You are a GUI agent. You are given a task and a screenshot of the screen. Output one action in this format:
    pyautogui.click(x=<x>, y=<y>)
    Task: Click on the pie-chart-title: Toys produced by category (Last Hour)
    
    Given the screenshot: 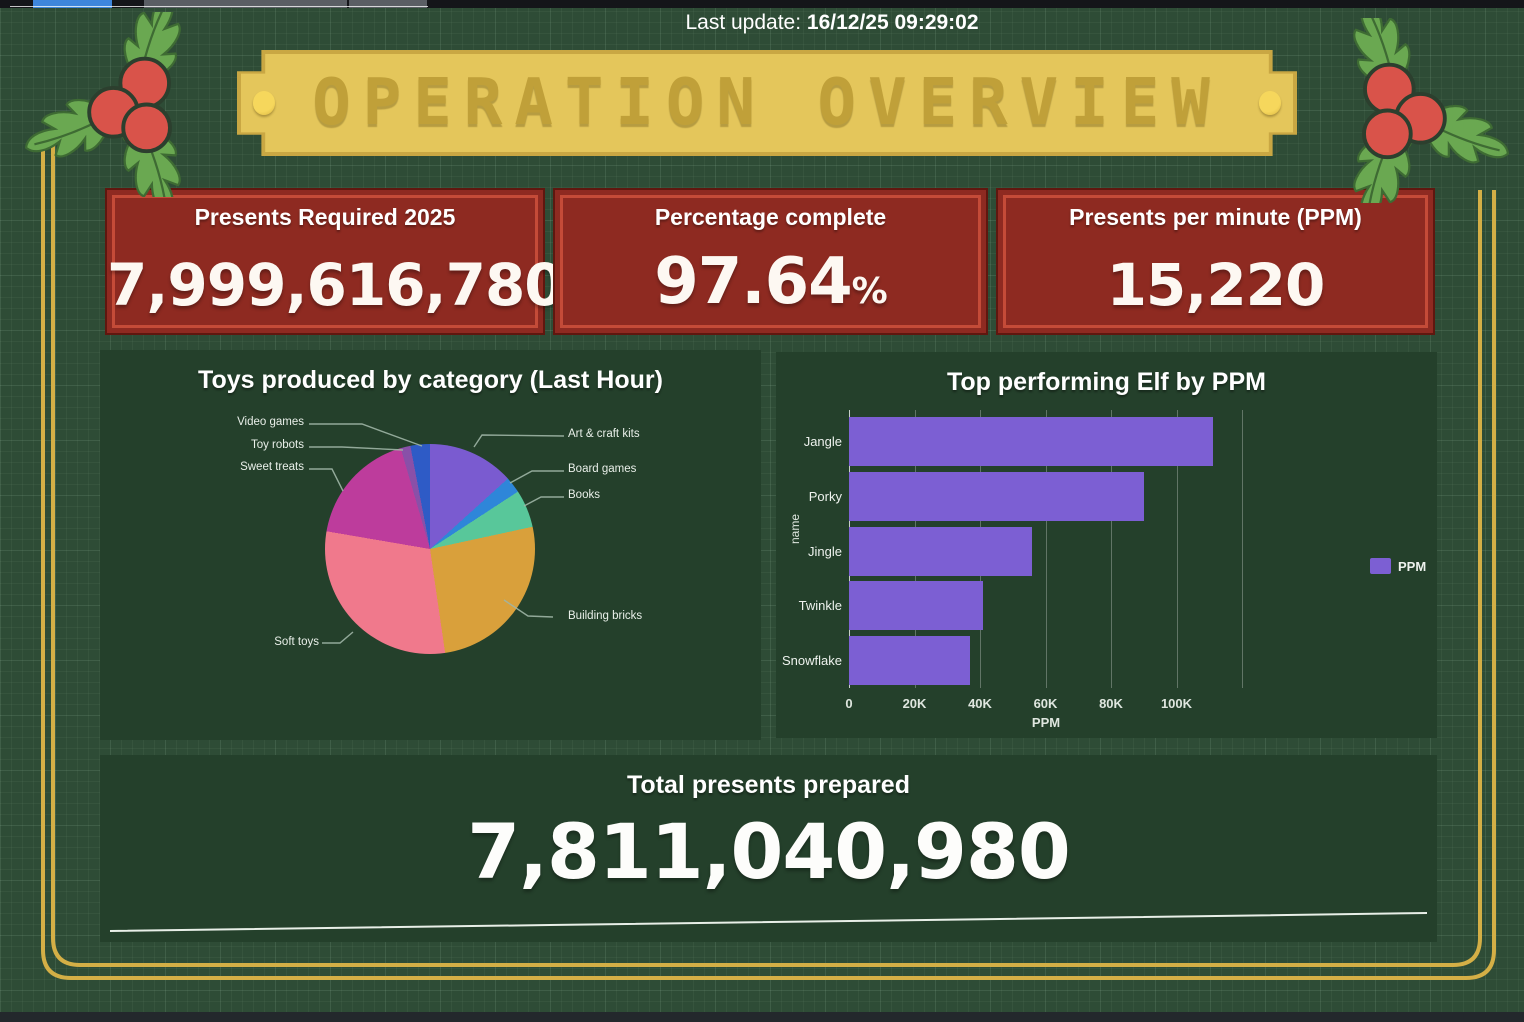 What is the action you would take?
    pyautogui.click(x=430, y=380)
    